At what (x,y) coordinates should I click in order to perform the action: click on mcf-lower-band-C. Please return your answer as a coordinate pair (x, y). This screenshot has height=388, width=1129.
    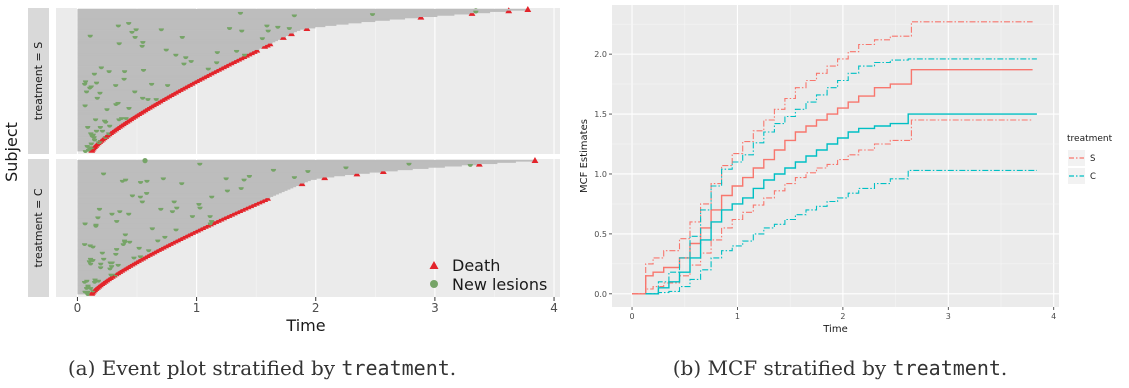
    Looking at the image, I should click on (841, 232).